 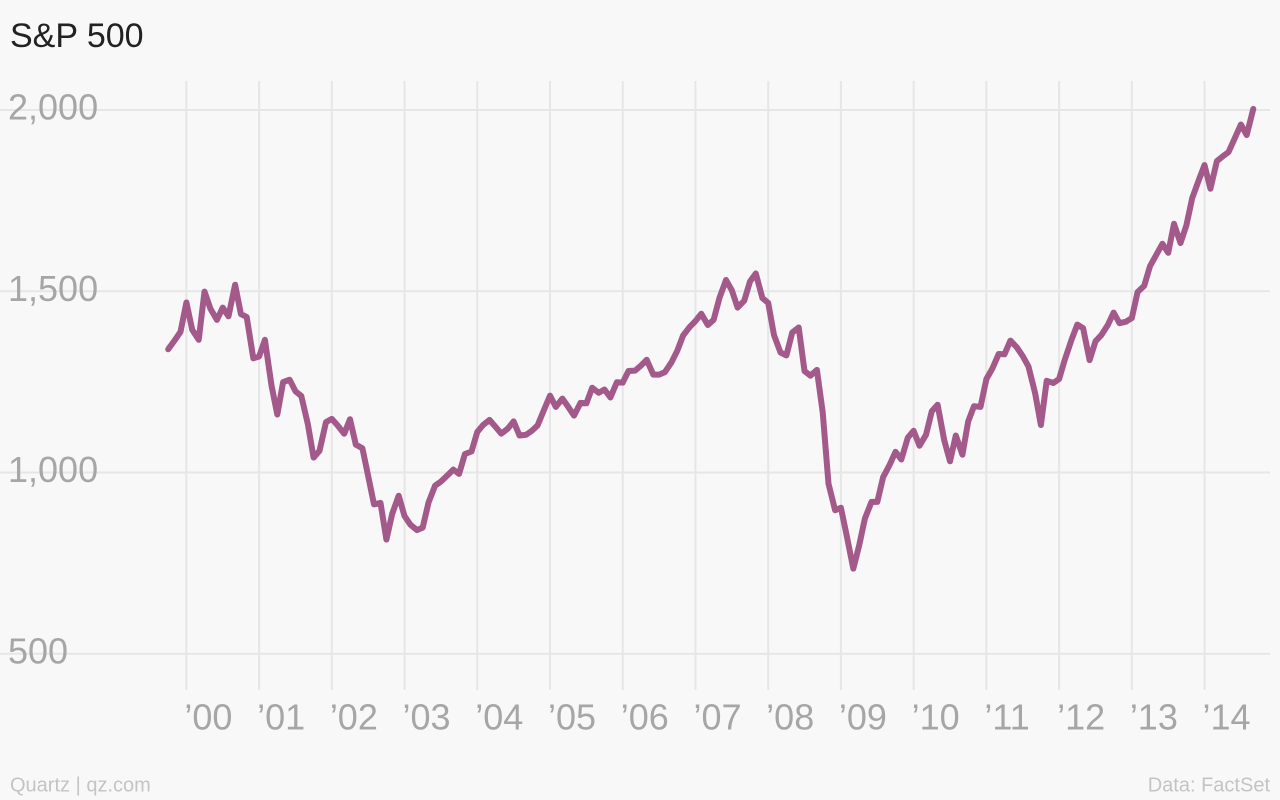 What do you see at coordinates (1006, 717) in the screenshot?
I see `x-tick-label: ’11` at bounding box center [1006, 717].